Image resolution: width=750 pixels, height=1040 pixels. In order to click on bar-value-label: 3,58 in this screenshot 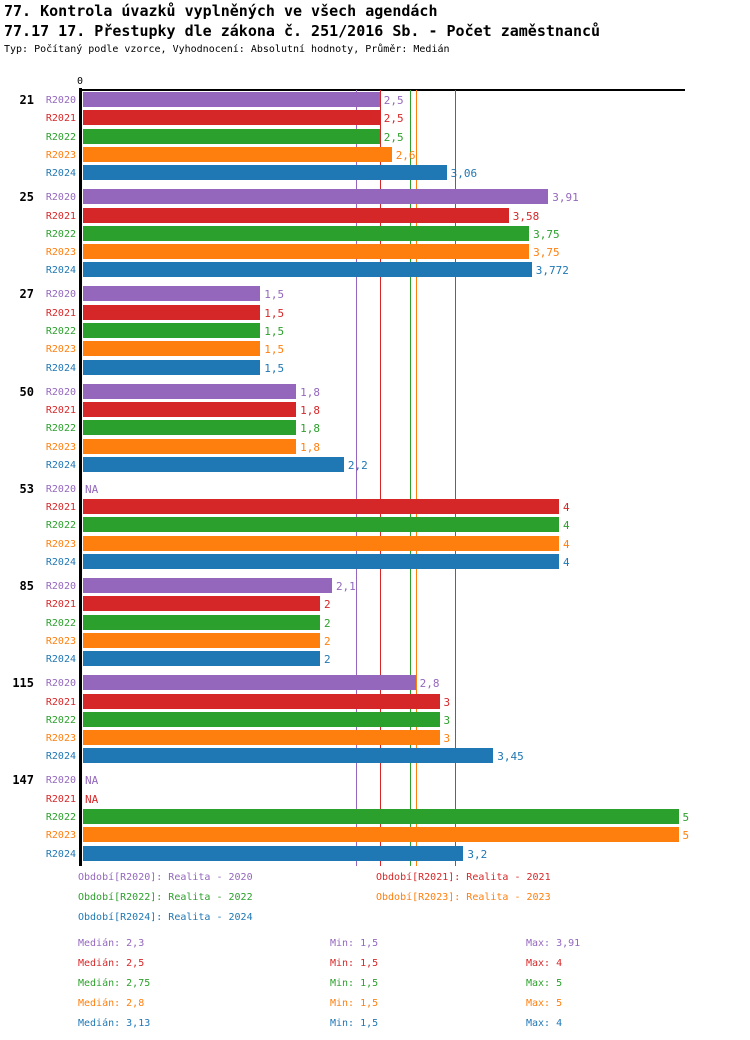, I will do `click(526, 216)`.